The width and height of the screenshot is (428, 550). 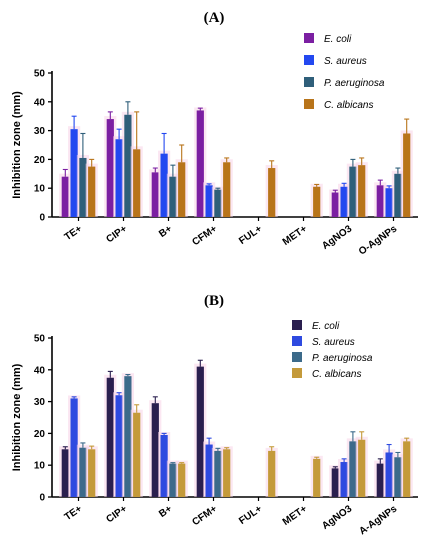 I want to click on panel-title-b: (B), so click(x=214, y=301).